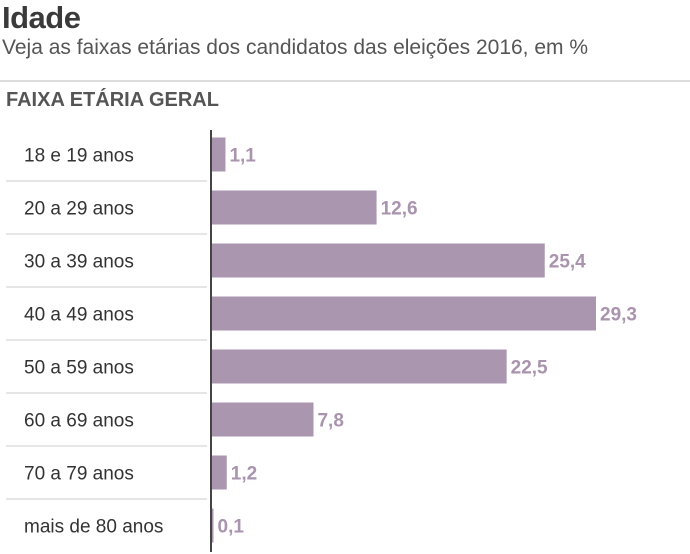 Image resolution: width=690 pixels, height=554 pixels. What do you see at coordinates (399, 209) in the screenshot?
I see `value-label: 12,6` at bounding box center [399, 209].